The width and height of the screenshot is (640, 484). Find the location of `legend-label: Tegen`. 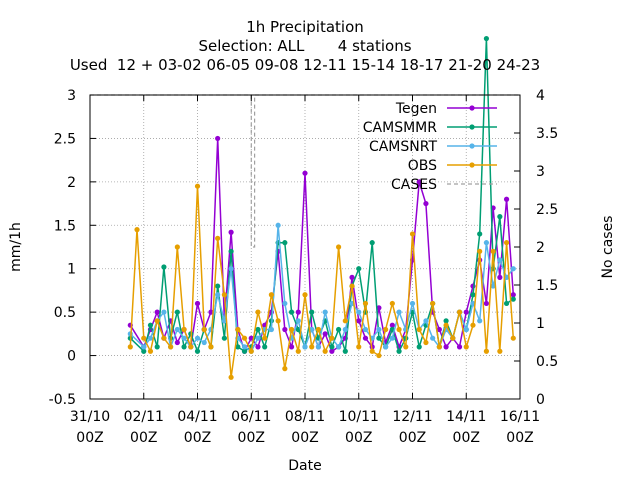

legend-label: Tegen is located at coordinates (416, 109).